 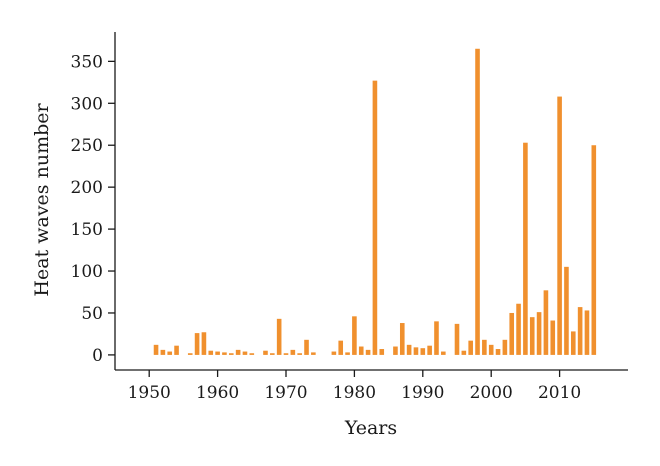 I want to click on bar-2011, so click(x=566, y=310).